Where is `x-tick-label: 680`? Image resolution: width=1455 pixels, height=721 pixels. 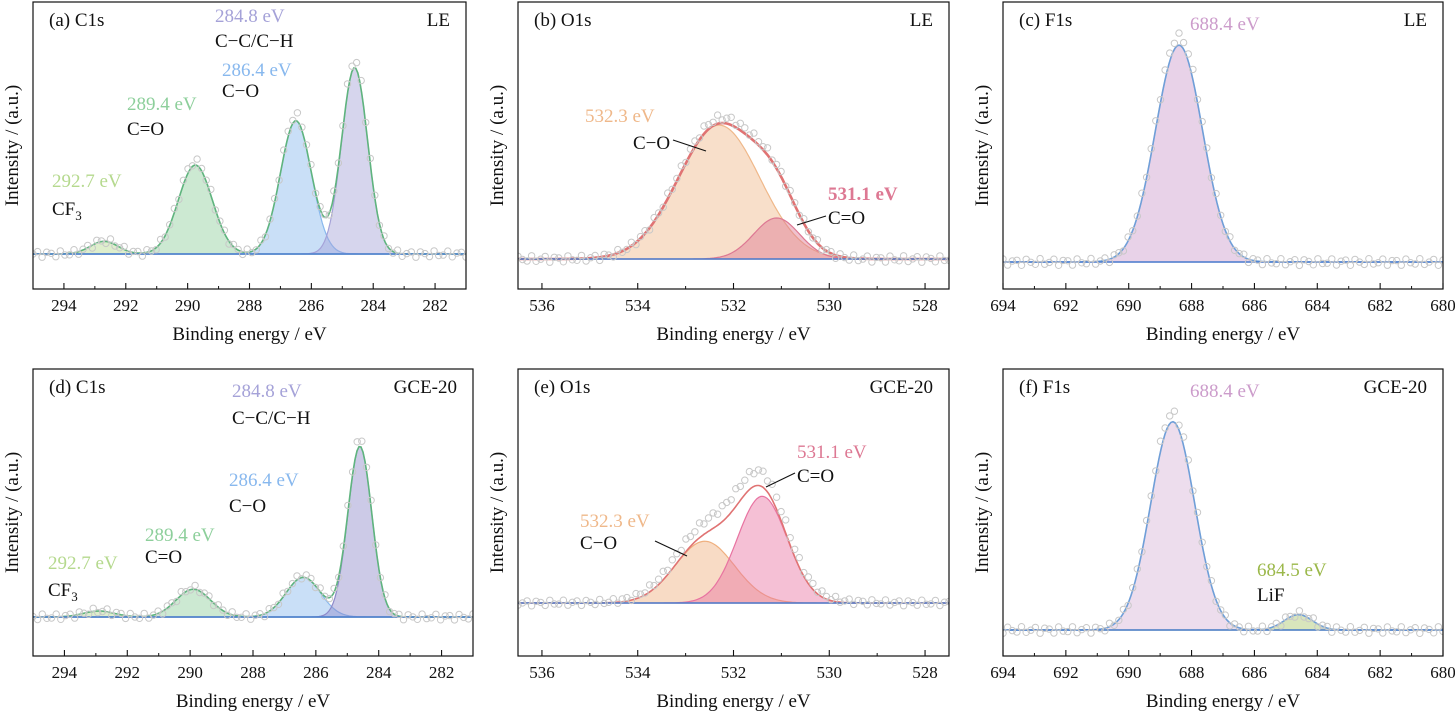
x-tick-label: 680 is located at coordinates (1442, 305).